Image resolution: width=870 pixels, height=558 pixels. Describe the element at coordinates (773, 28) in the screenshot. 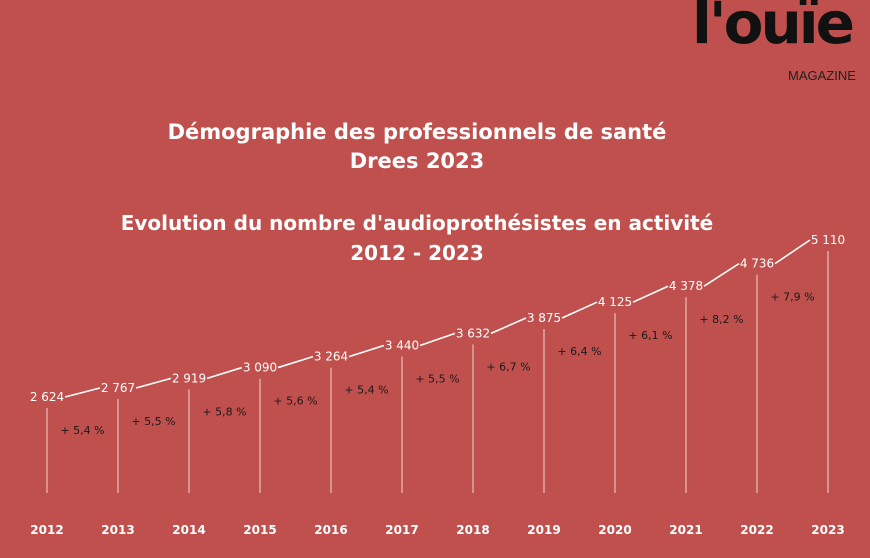

I see `logo-wordmark: l'ouïe` at that location.